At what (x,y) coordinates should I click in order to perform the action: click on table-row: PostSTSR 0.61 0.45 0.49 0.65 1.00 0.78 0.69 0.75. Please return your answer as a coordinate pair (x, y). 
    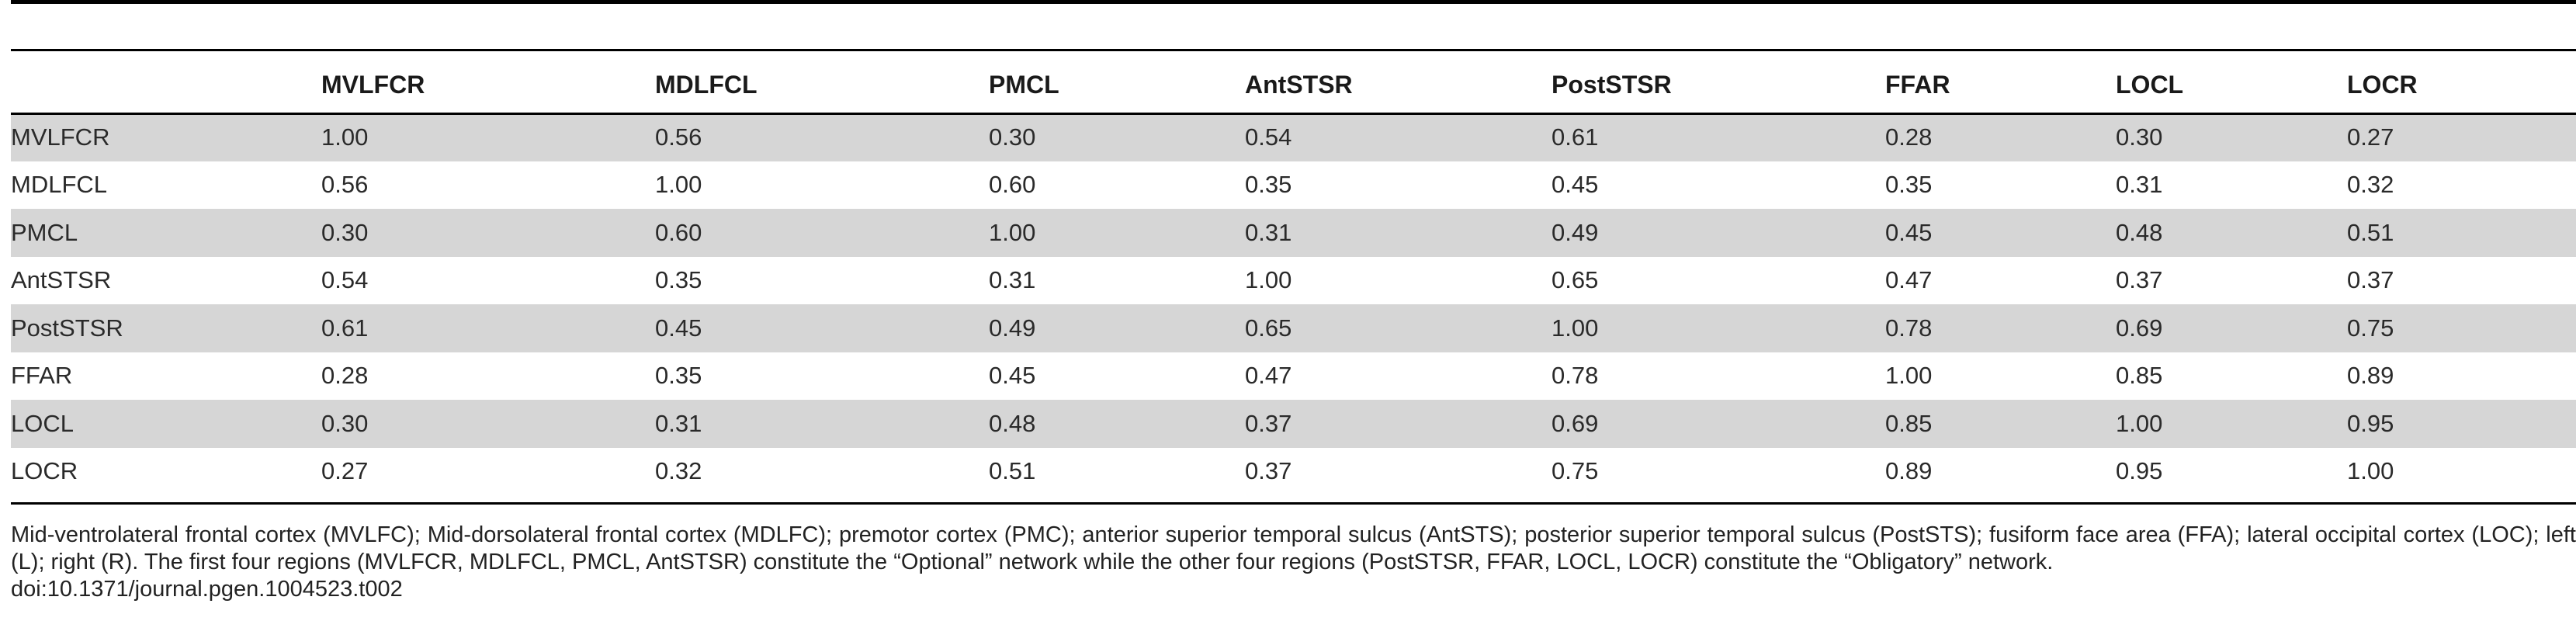
    Looking at the image, I should click on (1293, 328).